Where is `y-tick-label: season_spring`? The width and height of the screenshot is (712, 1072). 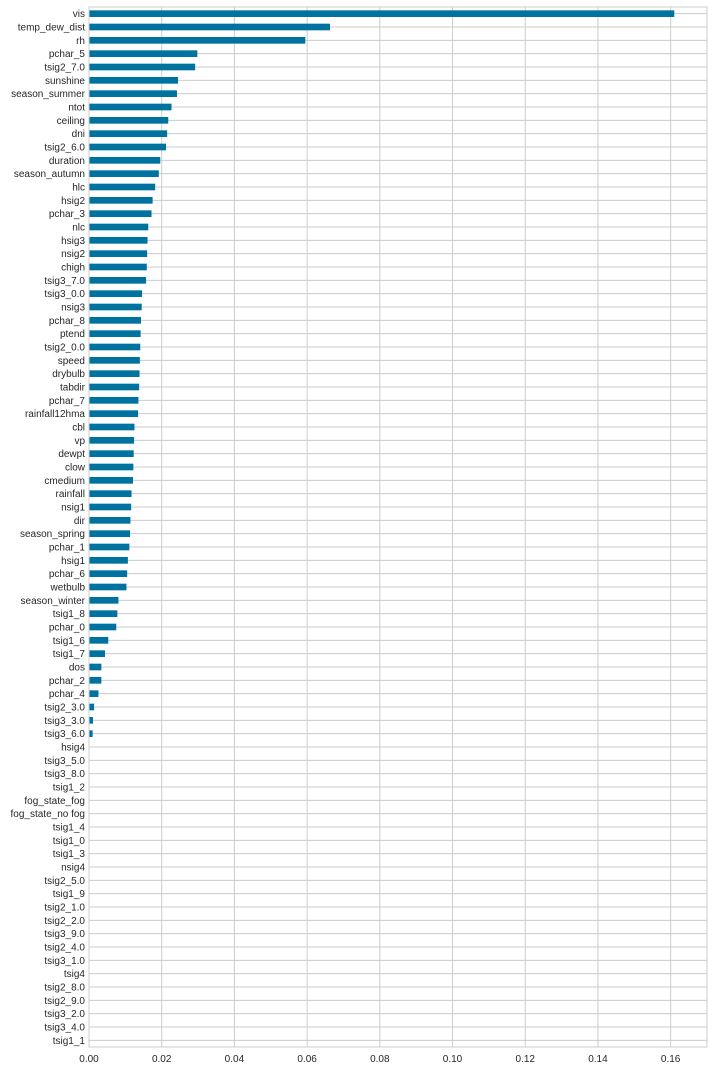 y-tick-label: season_spring is located at coordinates (52, 534).